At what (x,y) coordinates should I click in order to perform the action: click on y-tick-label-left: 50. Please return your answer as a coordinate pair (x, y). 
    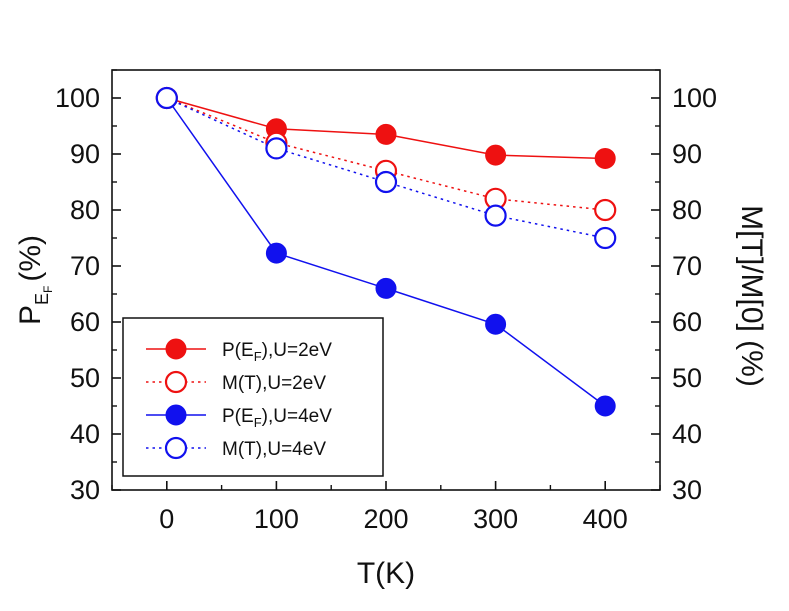
    Looking at the image, I should click on (85, 378).